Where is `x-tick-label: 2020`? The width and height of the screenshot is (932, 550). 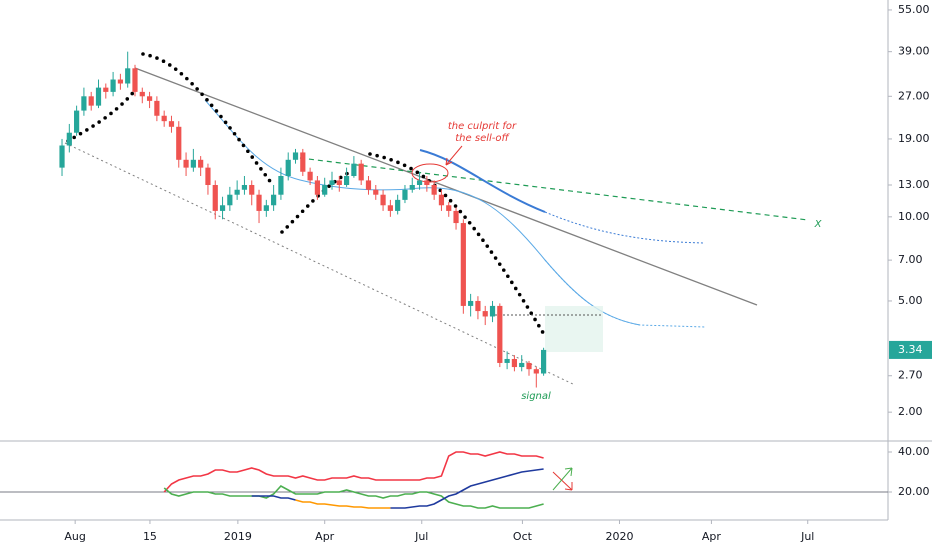
x-tick-label: 2020 is located at coordinates (619, 536).